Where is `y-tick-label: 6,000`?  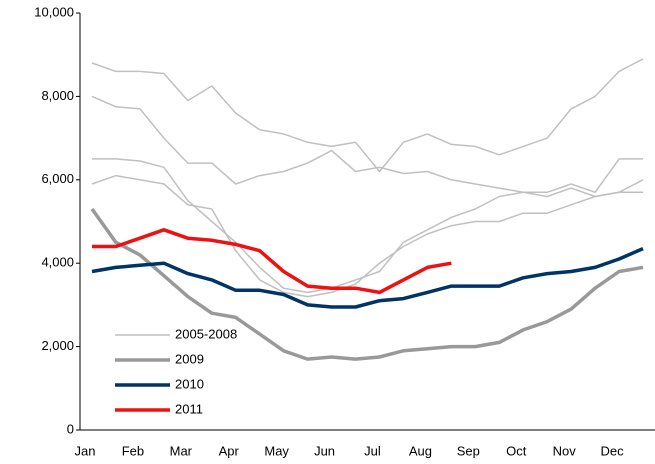
y-tick-label: 6,000 is located at coordinates (57, 178).